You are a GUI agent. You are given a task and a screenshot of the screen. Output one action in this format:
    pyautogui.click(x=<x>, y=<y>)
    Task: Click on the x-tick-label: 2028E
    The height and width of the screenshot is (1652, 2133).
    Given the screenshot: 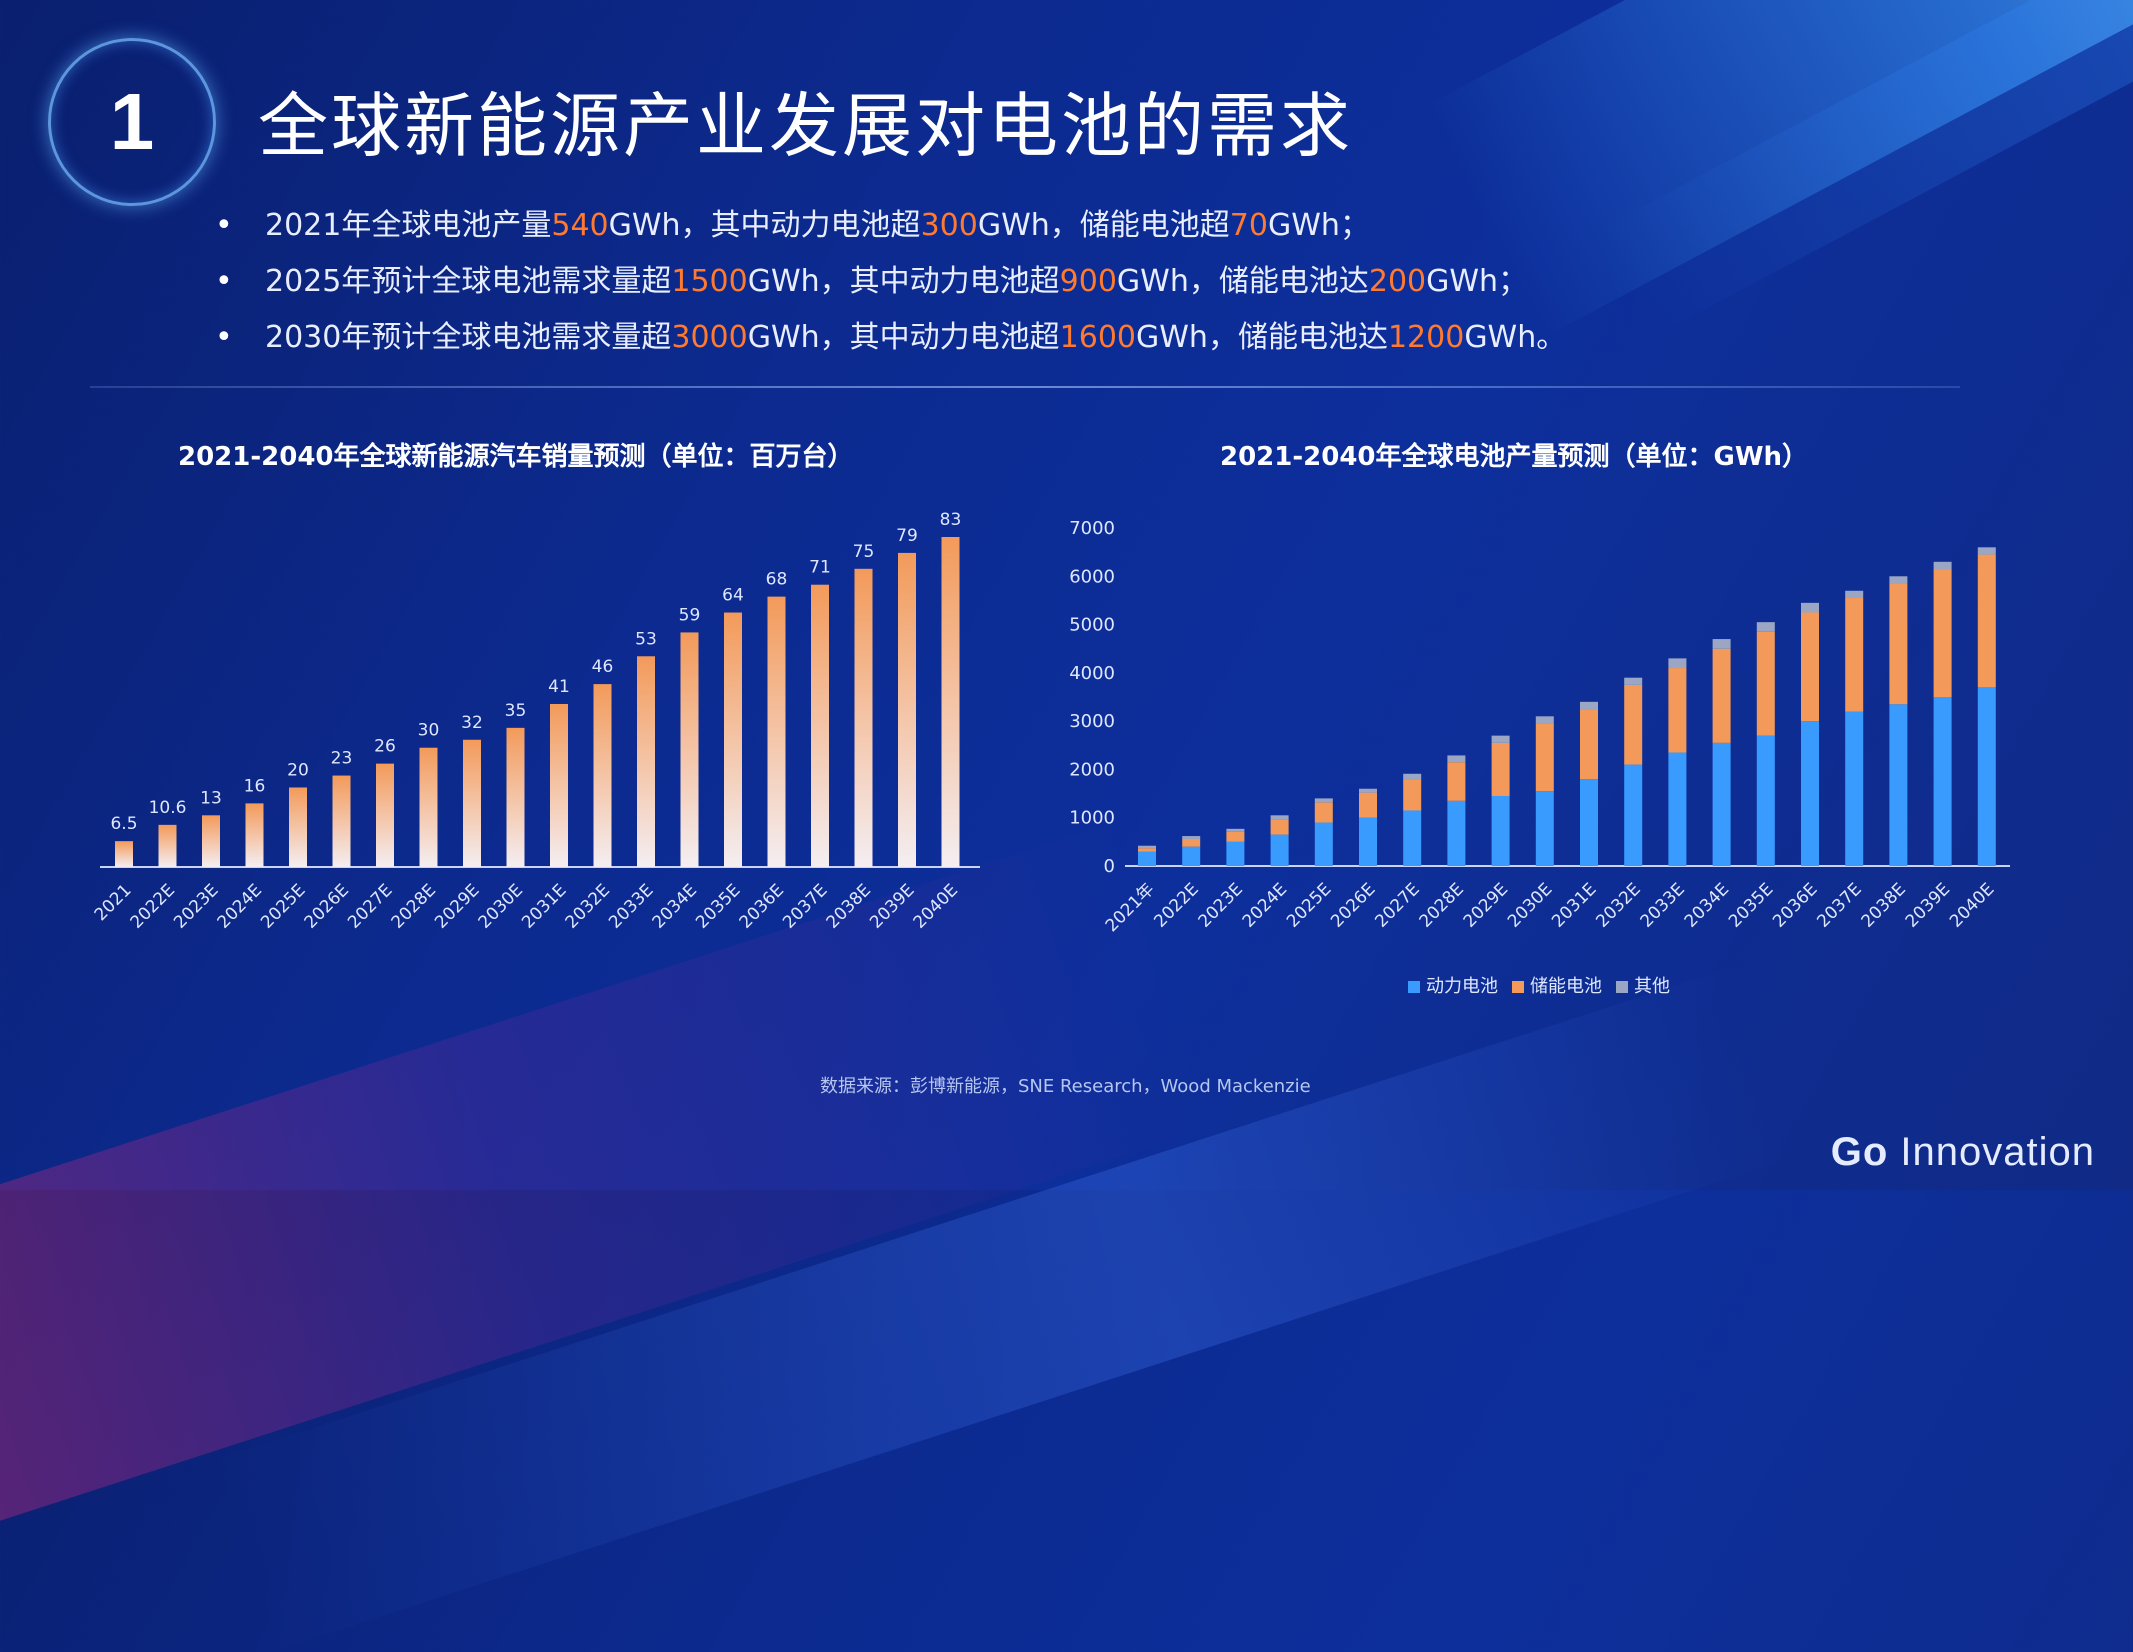 What is the action you would take?
    pyautogui.click(x=1442, y=905)
    